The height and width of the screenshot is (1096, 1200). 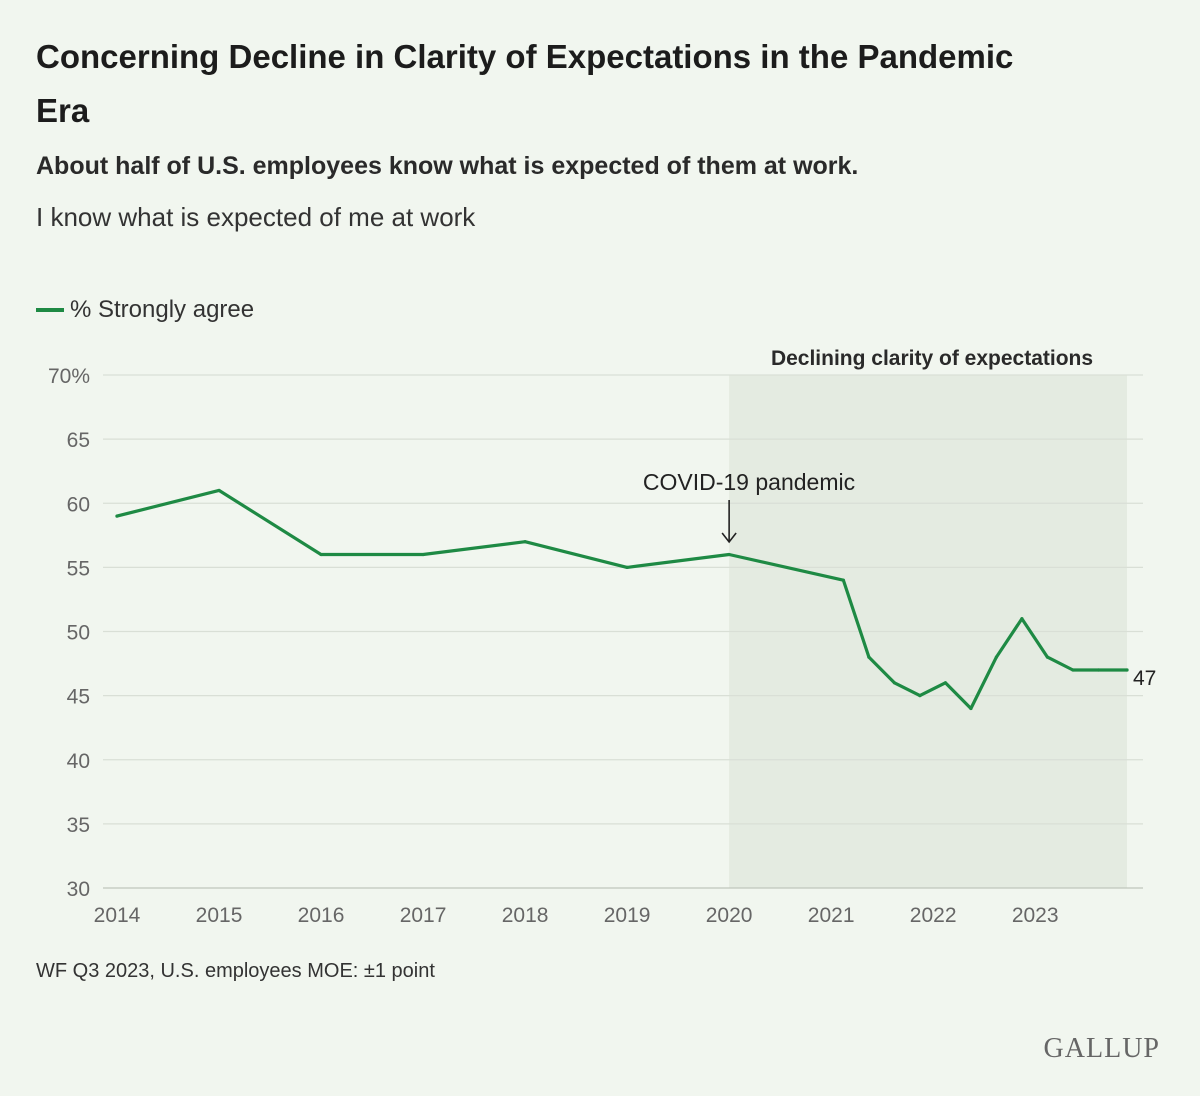 What do you see at coordinates (69, 376) in the screenshot?
I see `y-tick-label: 70%` at bounding box center [69, 376].